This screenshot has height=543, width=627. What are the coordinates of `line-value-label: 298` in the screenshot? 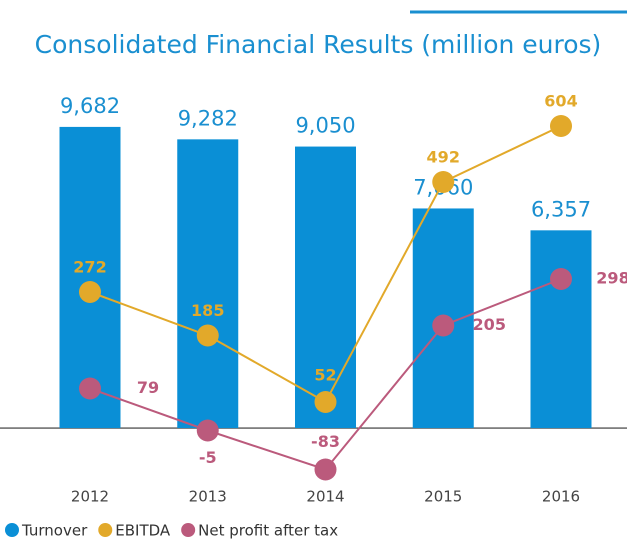 It's located at (611, 278).